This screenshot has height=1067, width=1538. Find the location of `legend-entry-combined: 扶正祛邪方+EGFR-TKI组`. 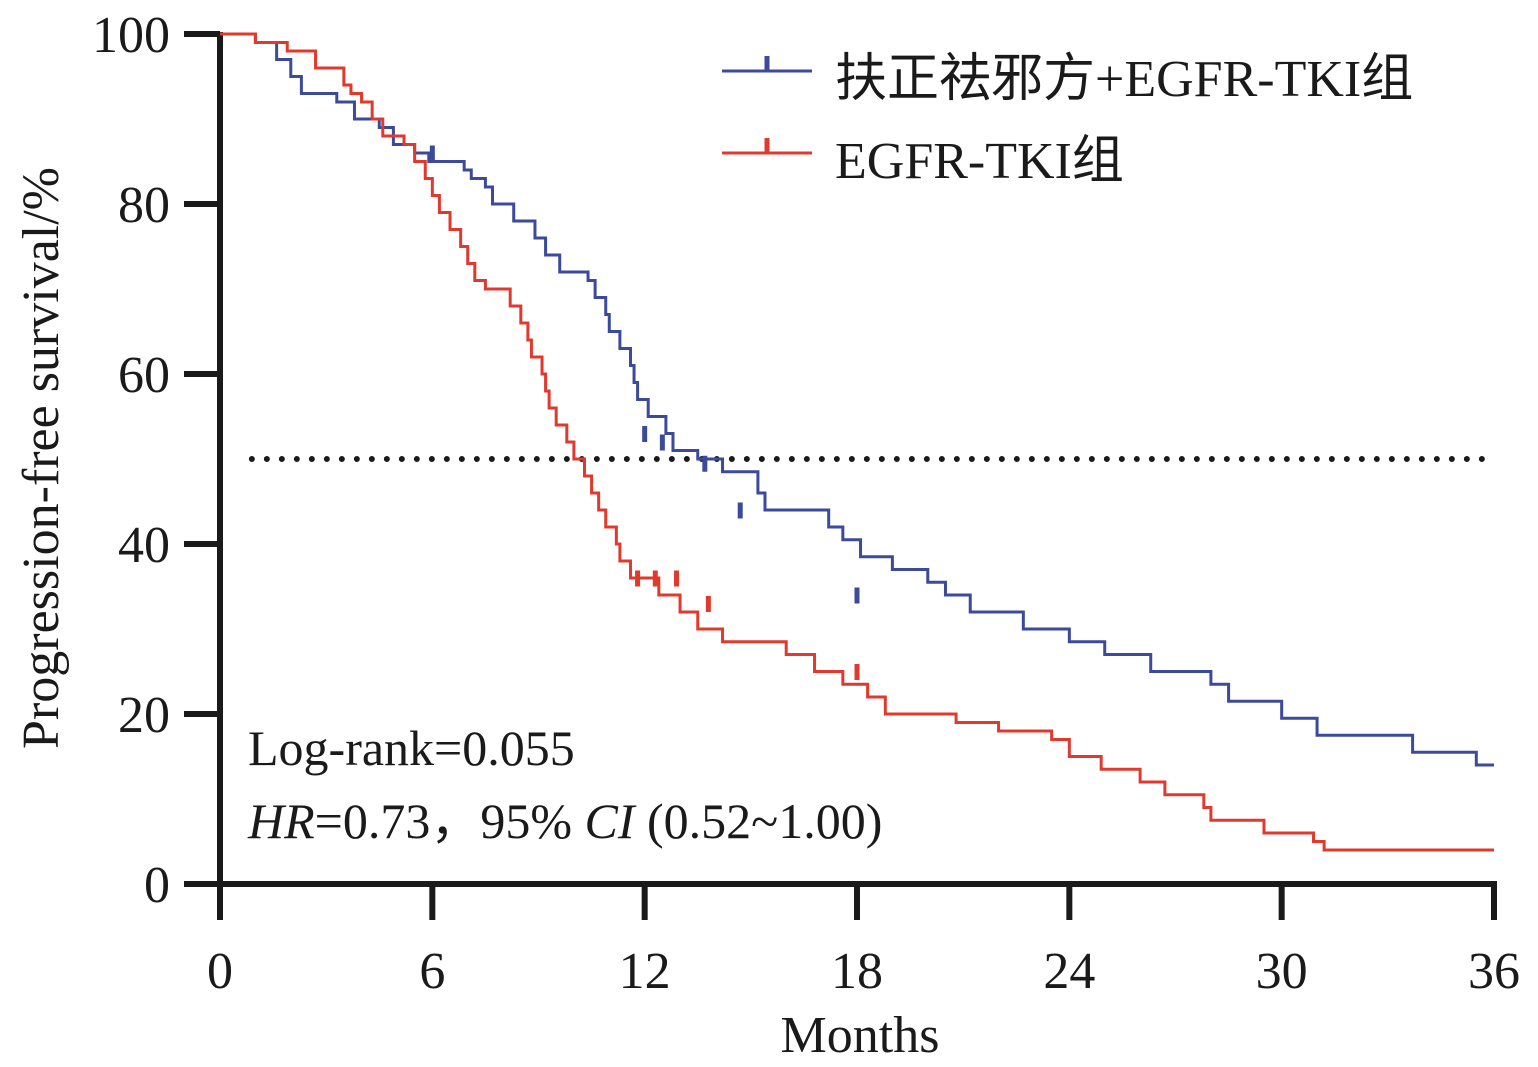

legend-entry-combined: 扶正祛邪方+EGFR-TKI组 is located at coordinates (1067, 79).